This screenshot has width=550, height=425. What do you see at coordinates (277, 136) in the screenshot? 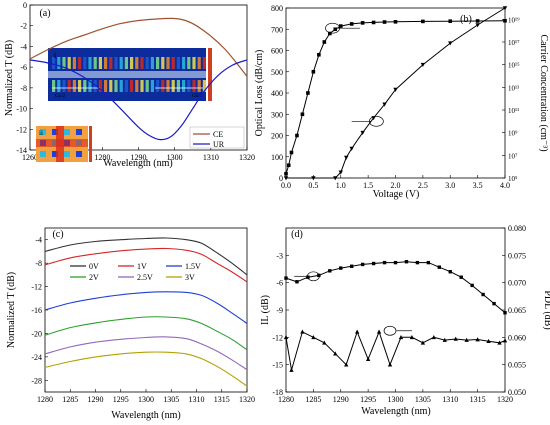
I see `panel-b-ytick-label: 200` at bounding box center [277, 136].